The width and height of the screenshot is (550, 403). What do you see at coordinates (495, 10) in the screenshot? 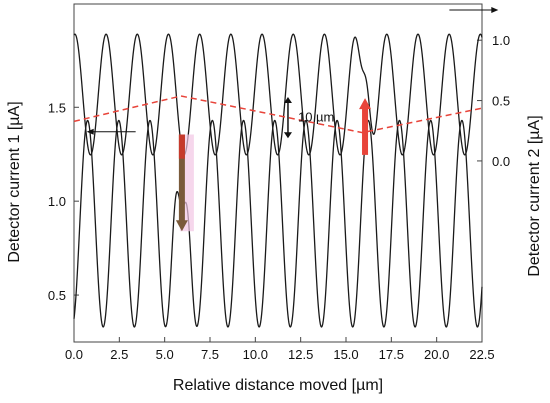
I see `direction-arrow-0-head` at bounding box center [495, 10].